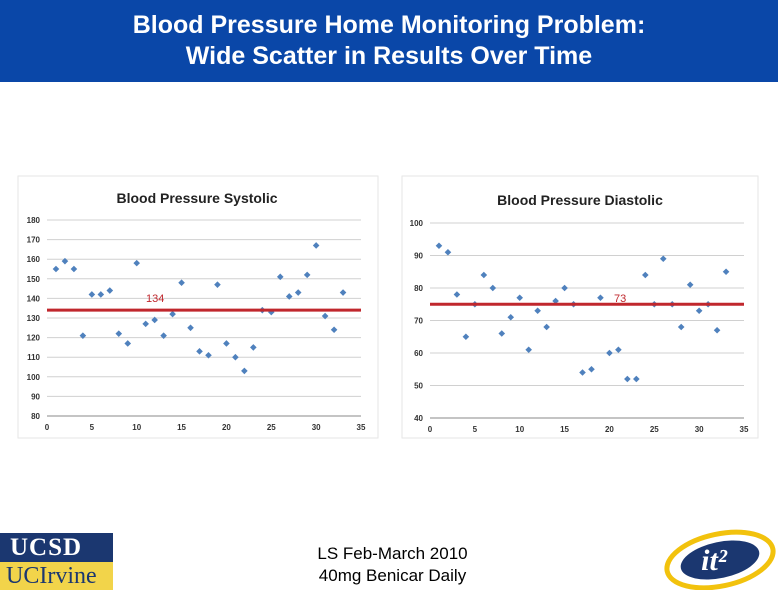  Describe the element at coordinates (418, 386) in the screenshot. I see `chart2-y-tick-label: 50` at that location.